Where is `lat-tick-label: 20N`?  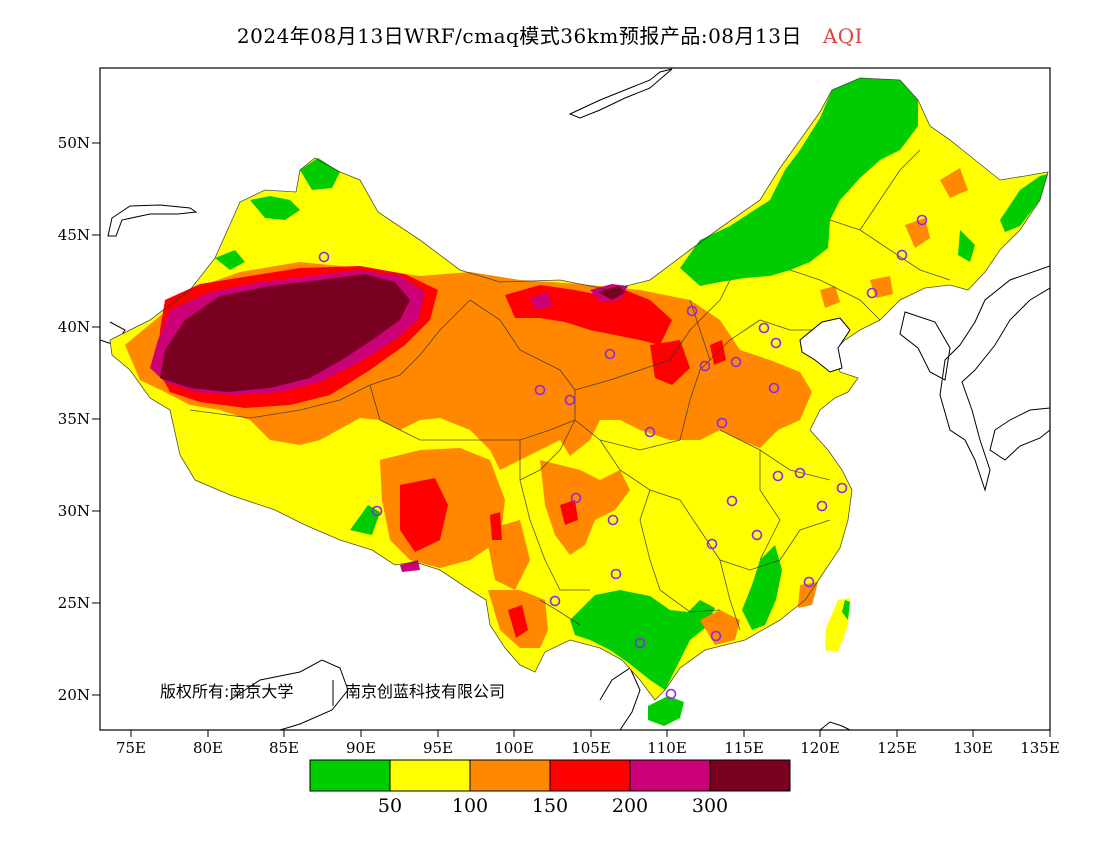
lat-tick-label: 20N is located at coordinates (74, 695).